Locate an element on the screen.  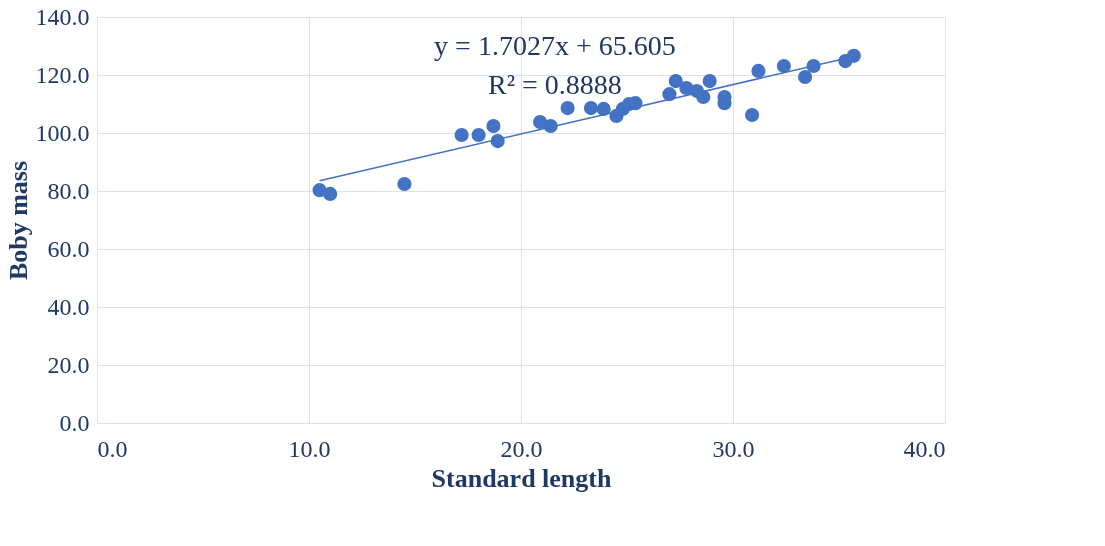
x-tick-label: 30.0 is located at coordinates (733, 448).